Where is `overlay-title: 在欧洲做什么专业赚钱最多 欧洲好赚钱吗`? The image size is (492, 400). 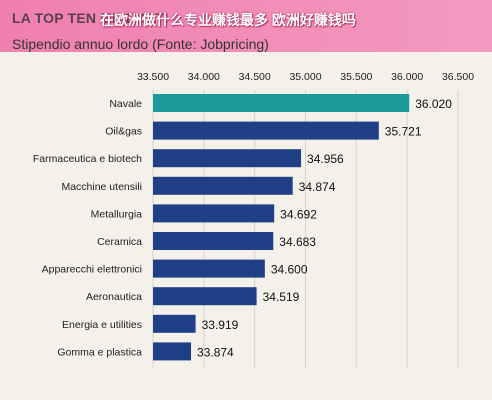 overlay-title: 在欧洲做什么专业赚钱最多 欧洲好赚钱吗 is located at coordinates (228, 20).